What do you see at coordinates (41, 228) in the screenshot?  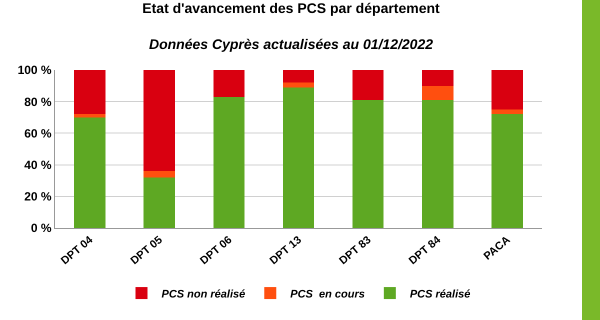 I see `y-tick-label: 0 %` at bounding box center [41, 228].